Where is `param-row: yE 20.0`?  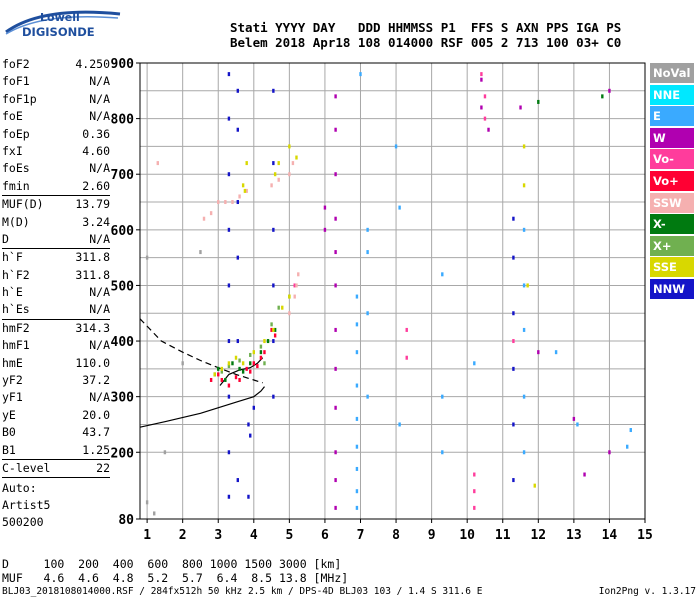 param-row: yE 20.0 is located at coordinates (56, 415).